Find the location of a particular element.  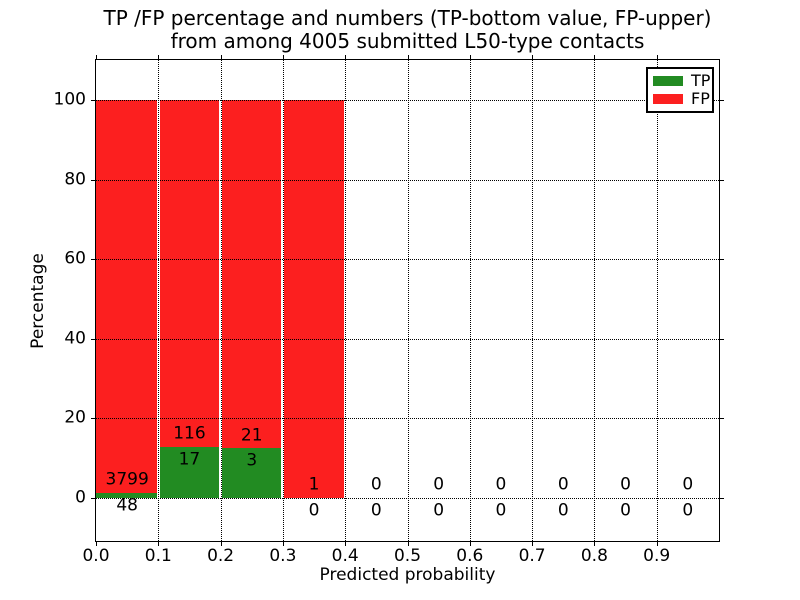

legend: TP FP is located at coordinates (680, 90).